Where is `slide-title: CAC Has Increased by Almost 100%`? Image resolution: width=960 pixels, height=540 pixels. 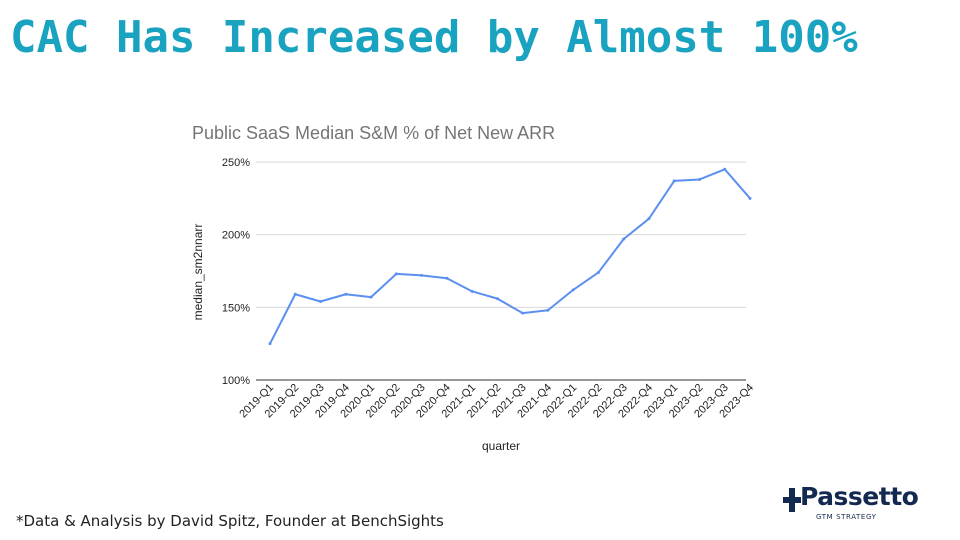 slide-title: CAC Has Increased by Almost 100% is located at coordinates (434, 37).